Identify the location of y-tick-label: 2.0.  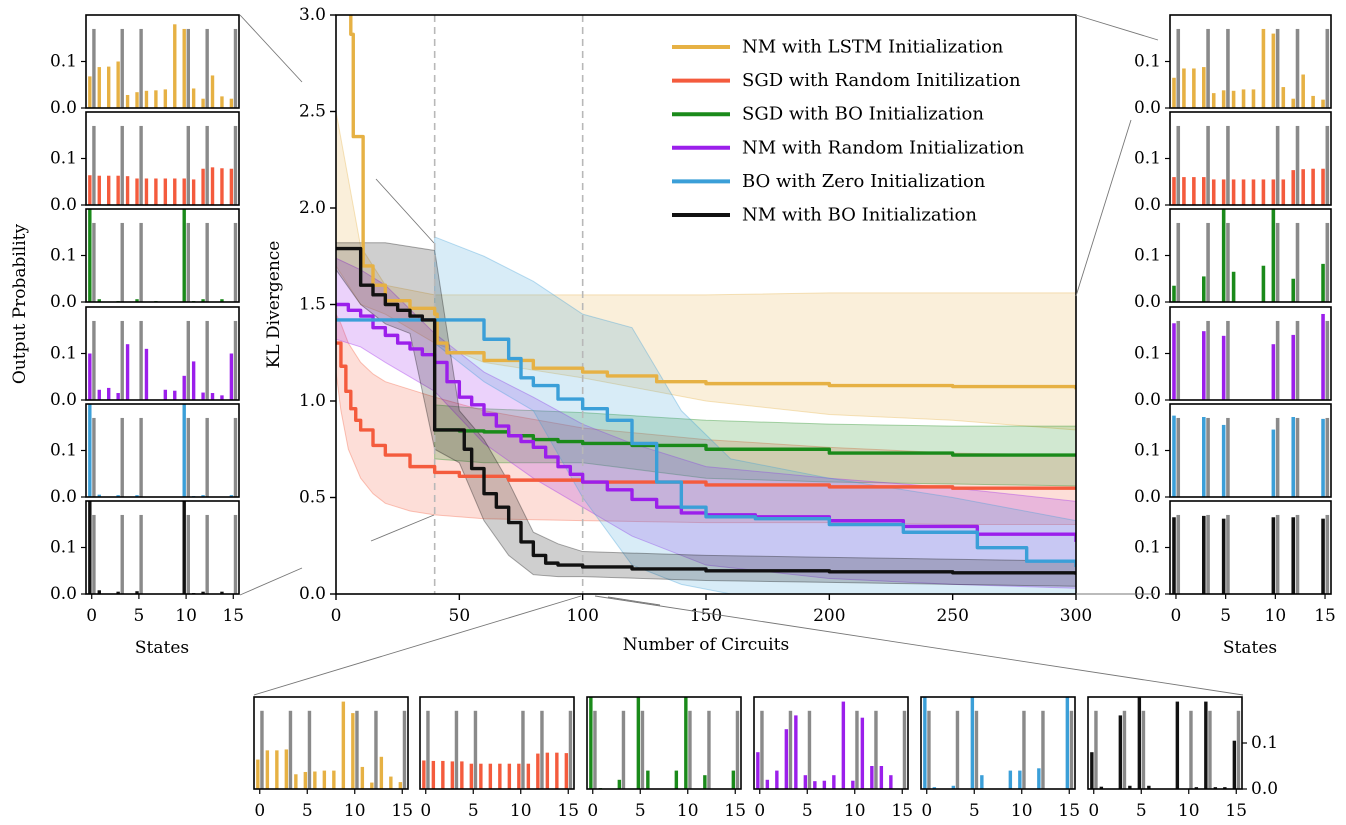
(312, 208).